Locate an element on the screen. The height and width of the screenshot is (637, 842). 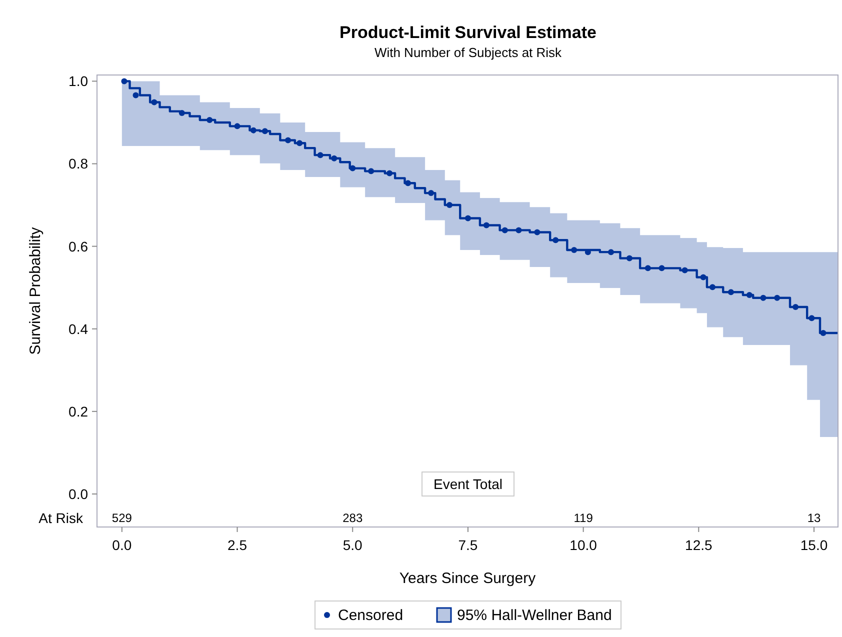
x-tick-label: 10.0 is located at coordinates (584, 545).